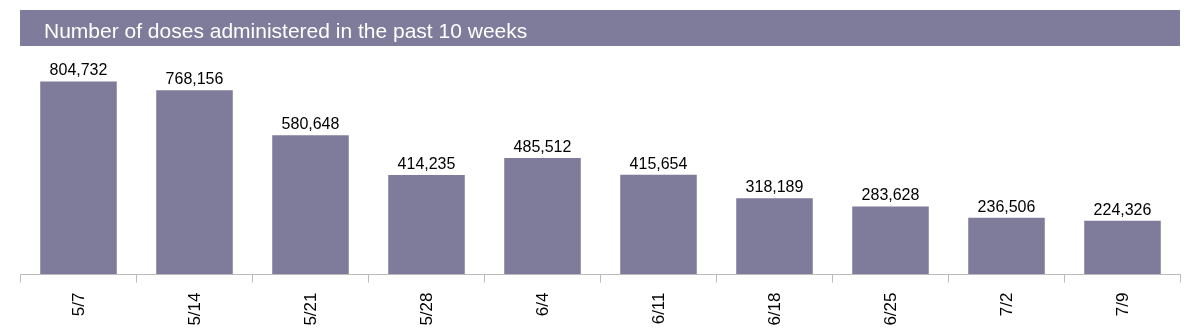 This screenshot has height=328, width=1200. I want to click on data-label: 804,732, so click(78, 70).